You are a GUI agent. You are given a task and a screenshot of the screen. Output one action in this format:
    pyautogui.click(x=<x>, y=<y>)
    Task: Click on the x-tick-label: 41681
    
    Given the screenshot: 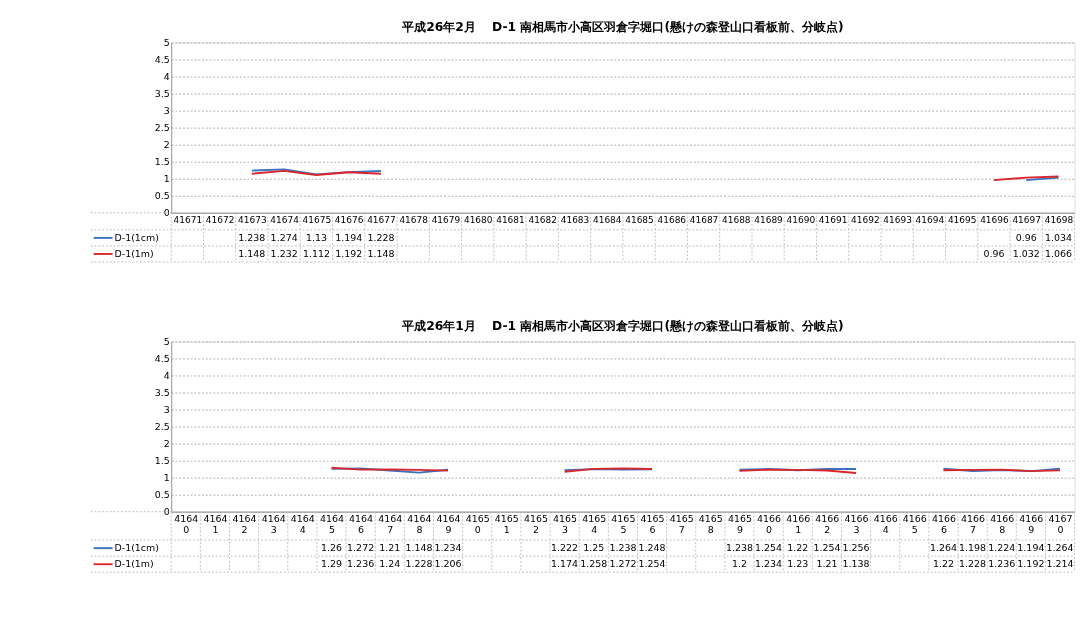 What is the action you would take?
    pyautogui.click(x=510, y=219)
    